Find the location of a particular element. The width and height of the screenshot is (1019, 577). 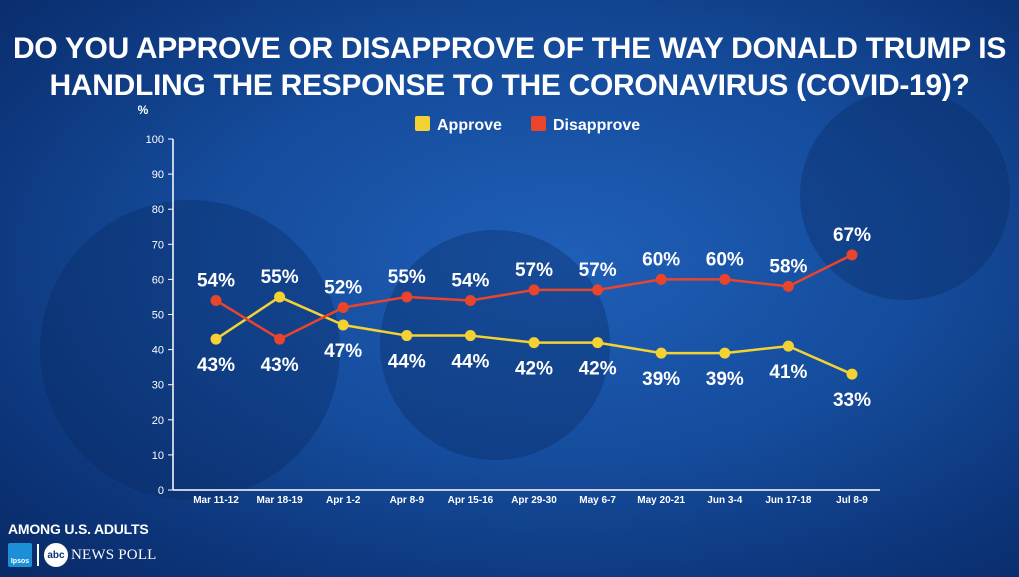

y-tick-label: 10 is located at coordinates (158, 456).